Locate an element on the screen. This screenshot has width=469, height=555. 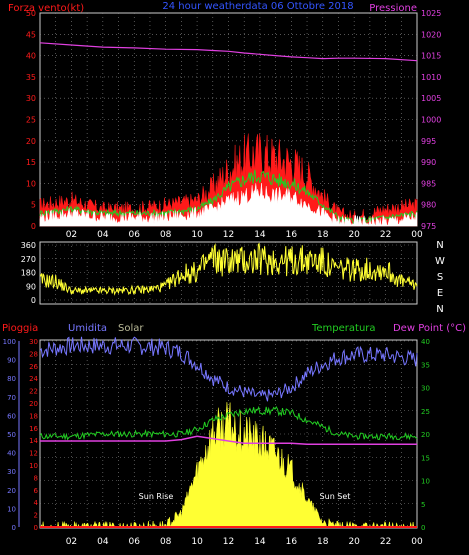
direction-y-tick-label: 360 is located at coordinates (28, 245).